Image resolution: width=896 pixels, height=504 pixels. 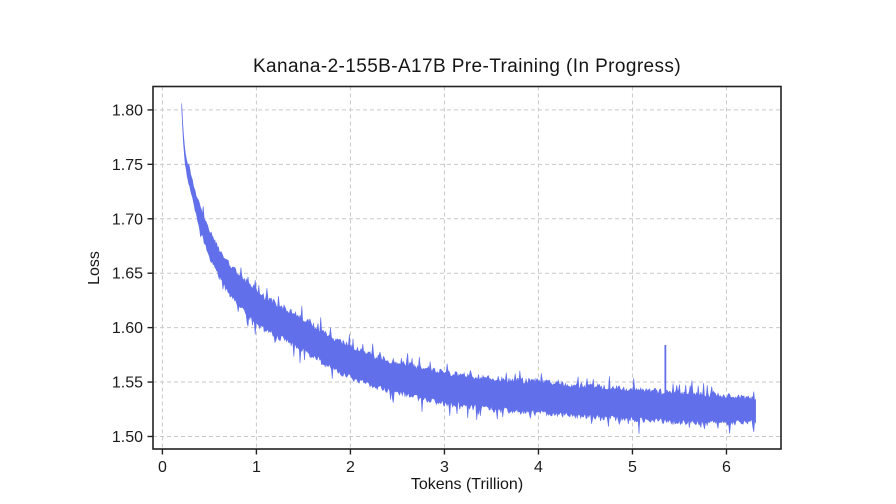 What do you see at coordinates (127, 328) in the screenshot?
I see `tick-label-y-2: 1.60` at bounding box center [127, 328].